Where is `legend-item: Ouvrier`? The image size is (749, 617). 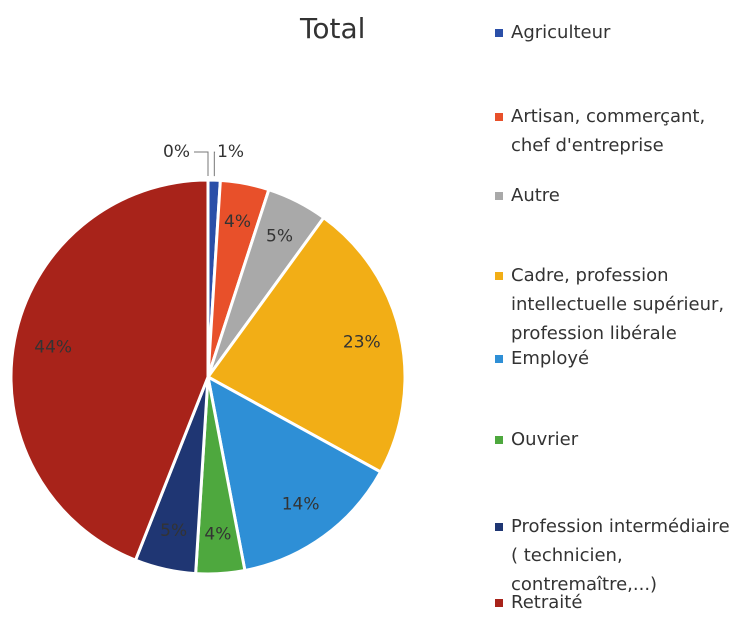
legend-item: Ouvrier is located at coordinates (617, 439).